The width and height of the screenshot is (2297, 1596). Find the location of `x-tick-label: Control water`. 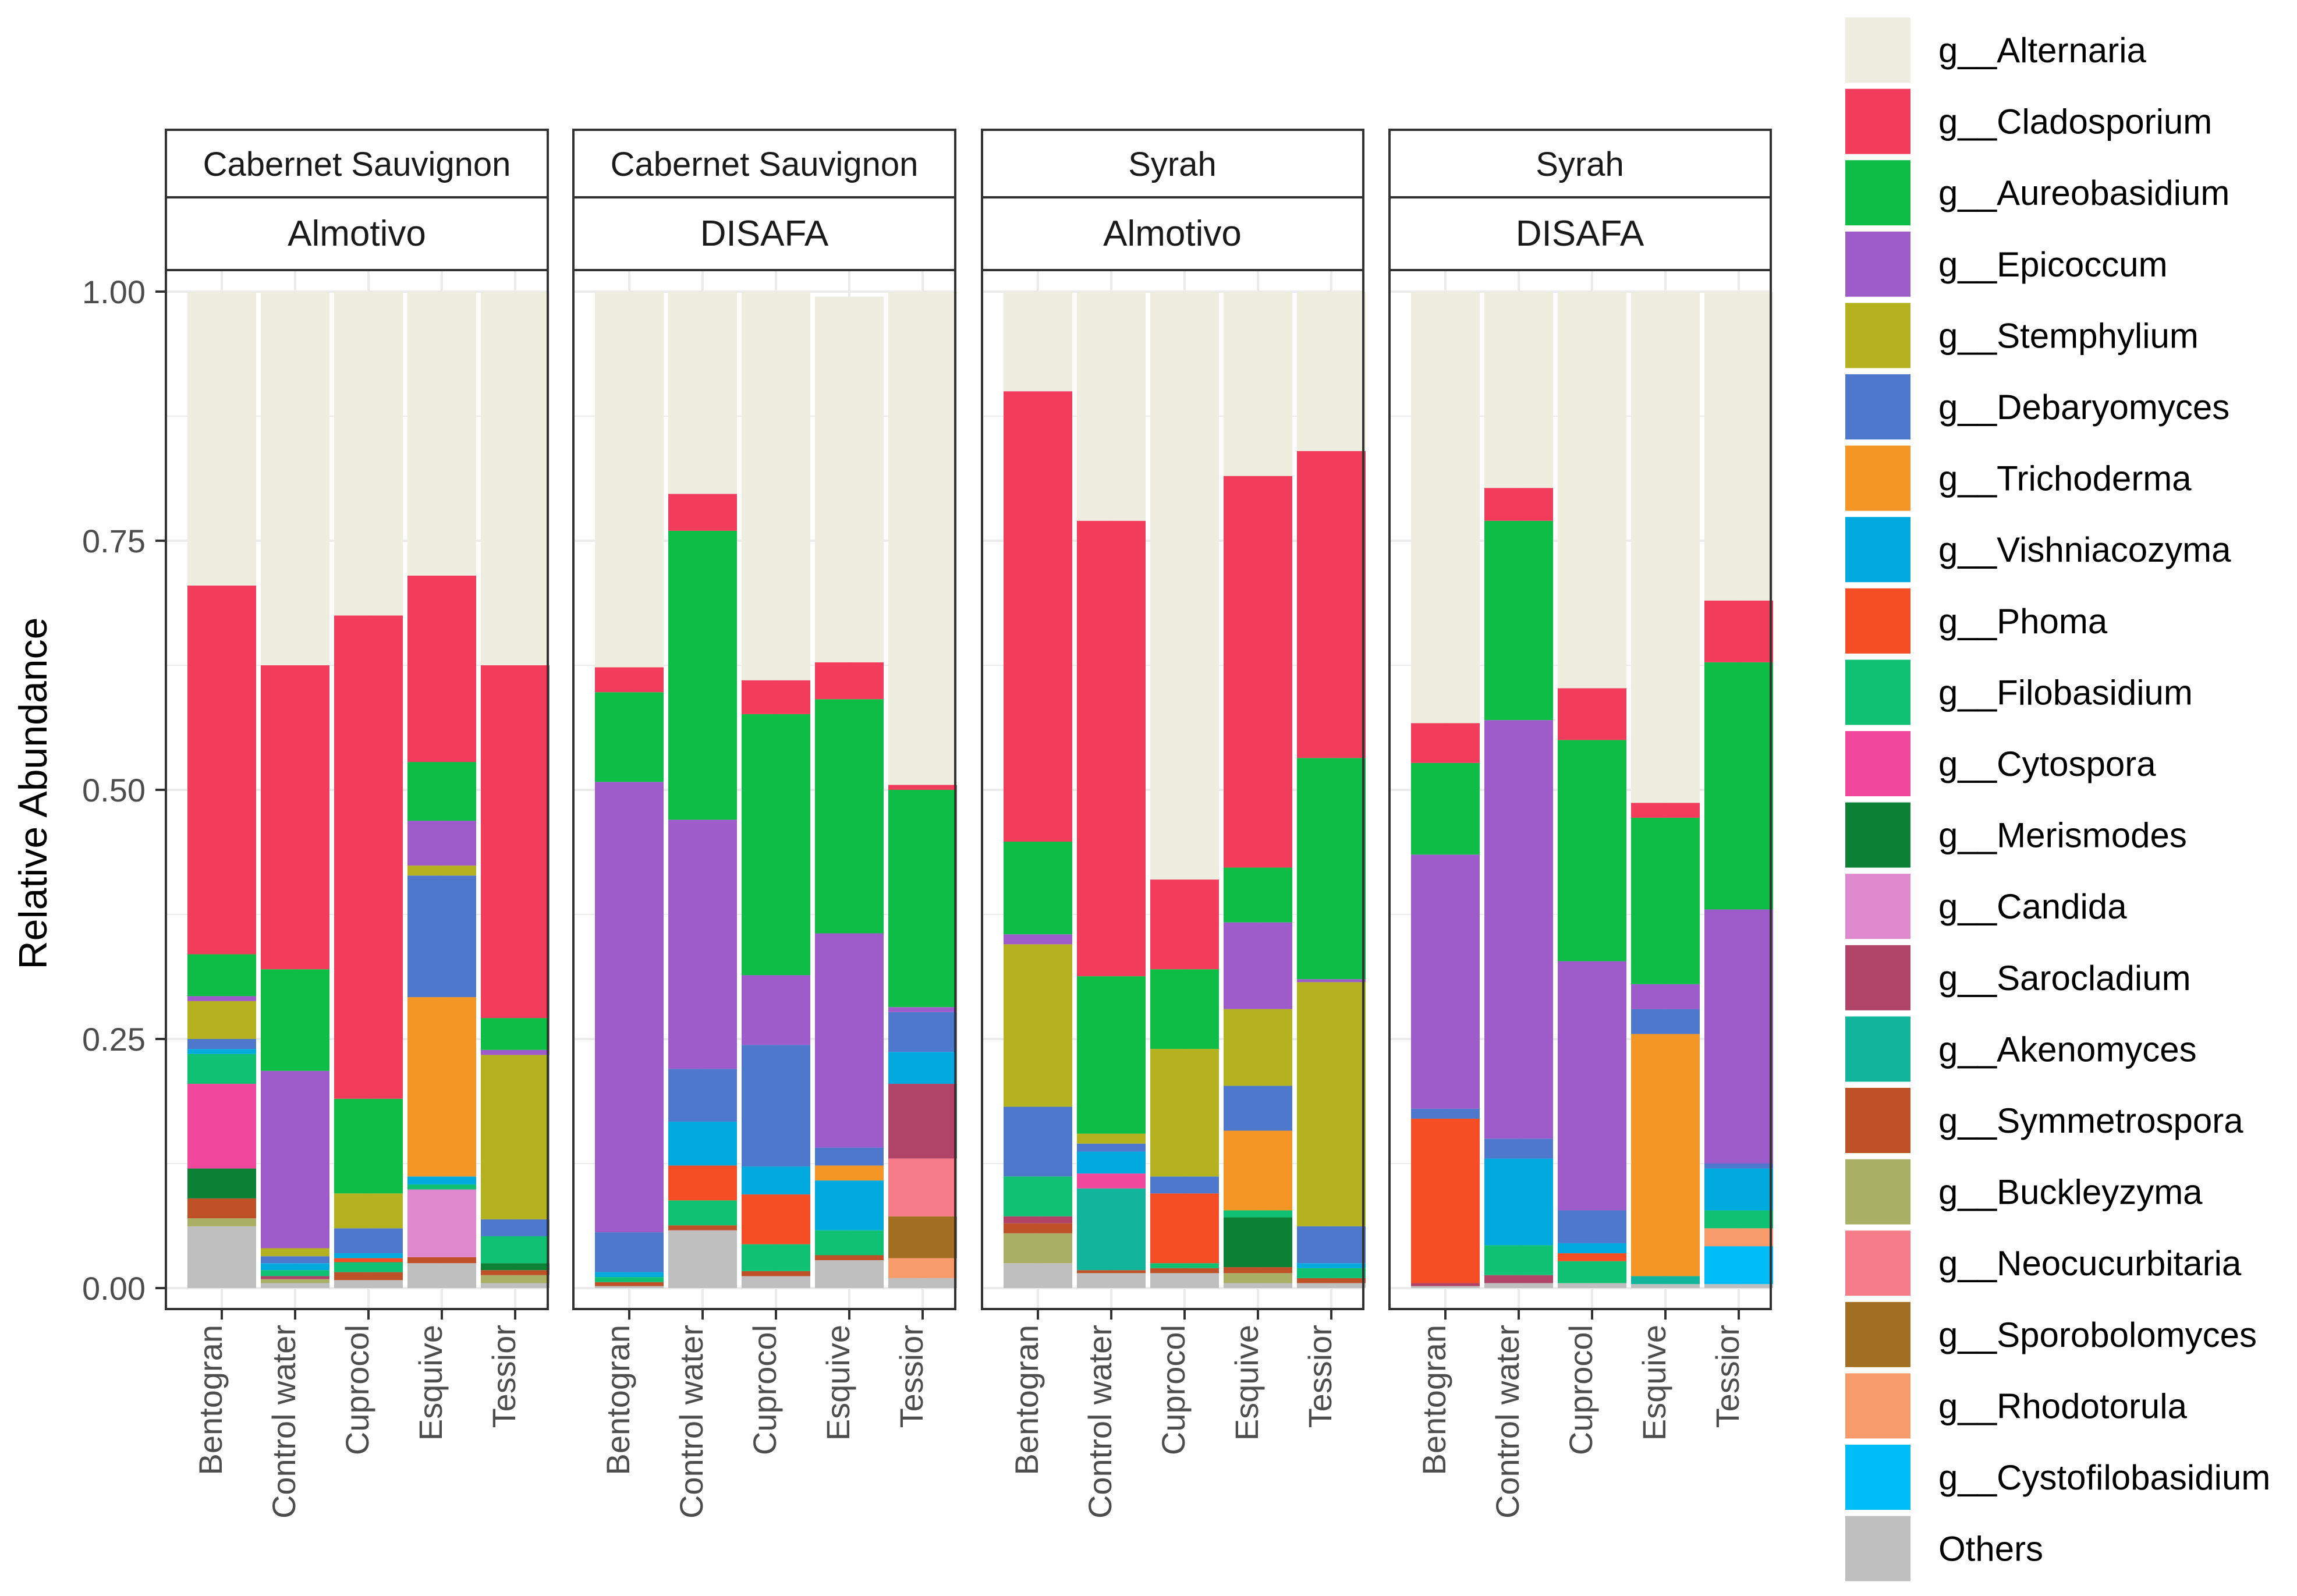

x-tick-label: Control water is located at coordinates (1100, 1422).